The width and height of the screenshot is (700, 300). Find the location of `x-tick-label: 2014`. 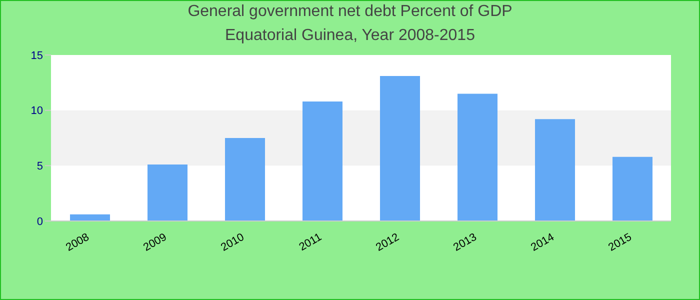

x-tick-label: 2014 is located at coordinates (542, 242).